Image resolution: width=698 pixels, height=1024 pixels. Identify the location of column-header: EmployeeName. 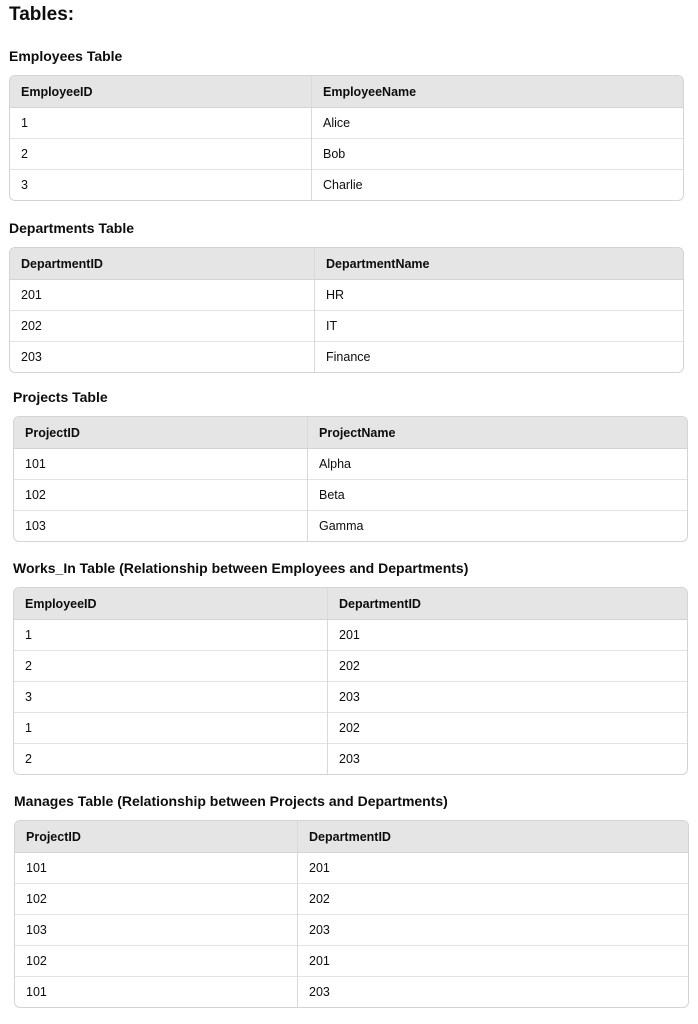
(497, 92).